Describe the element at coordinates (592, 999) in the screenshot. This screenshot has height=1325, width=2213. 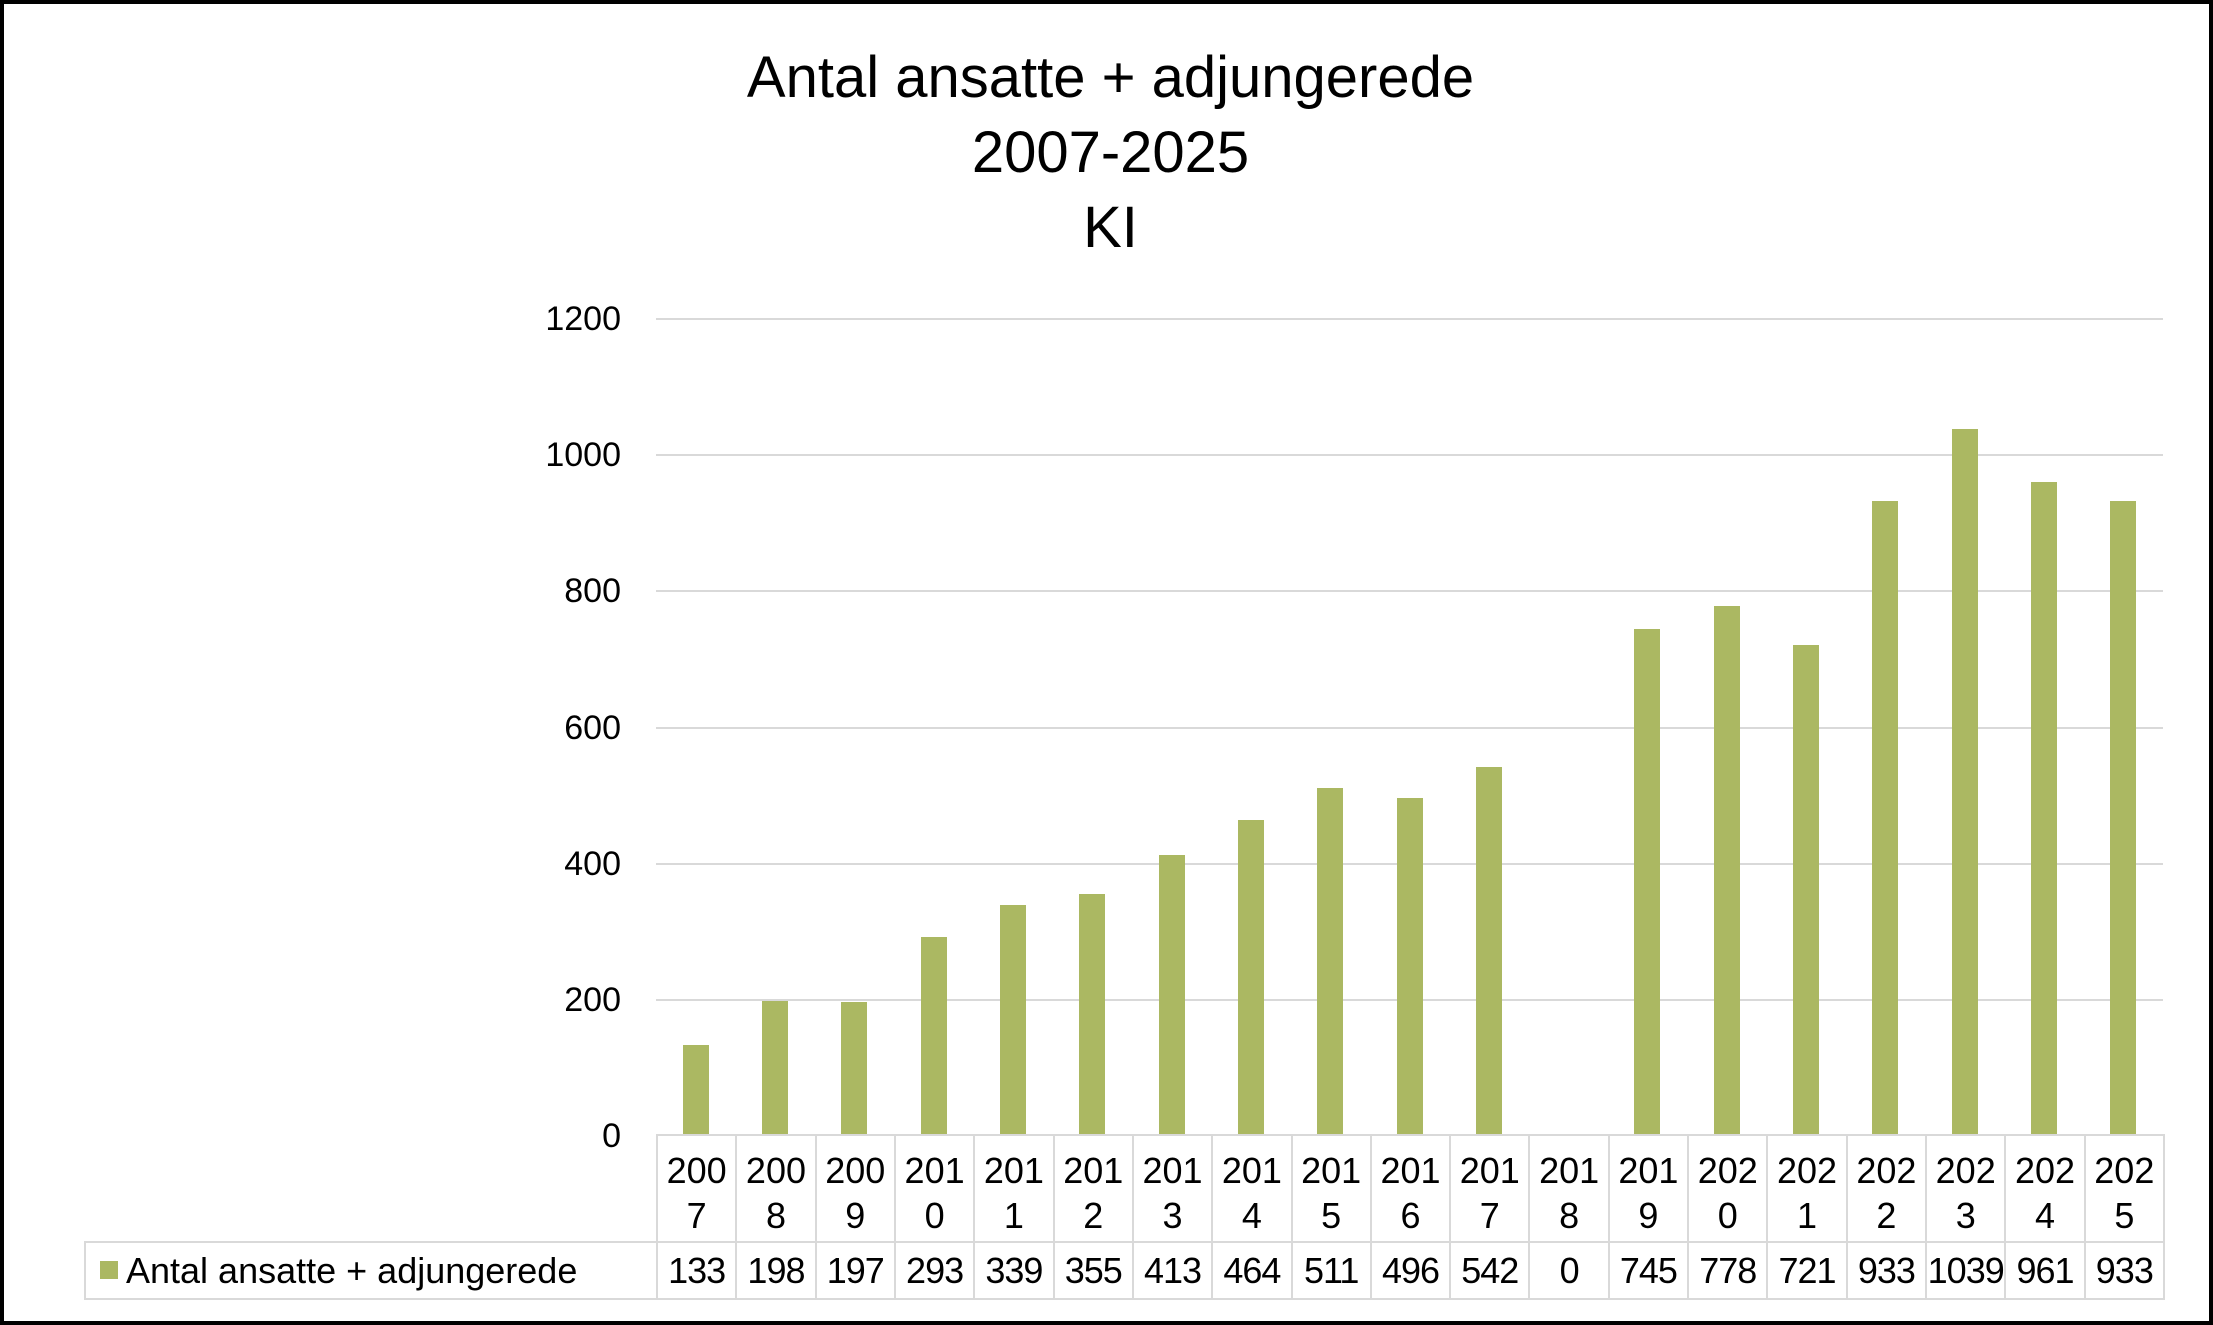
I see `y-tick-label: 200` at that location.